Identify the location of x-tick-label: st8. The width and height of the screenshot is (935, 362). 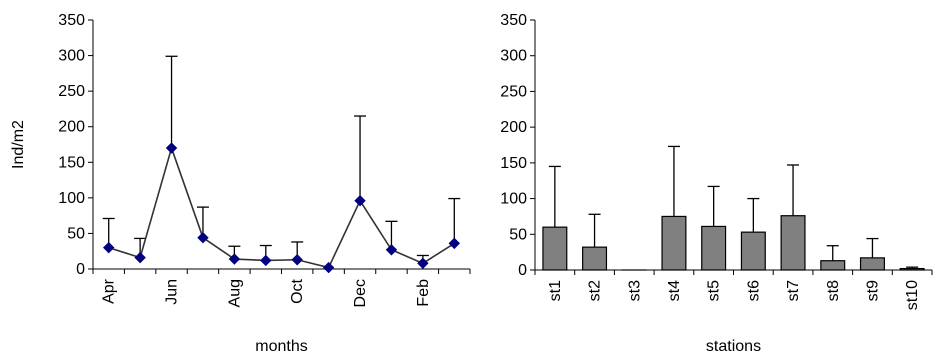
(833, 290).